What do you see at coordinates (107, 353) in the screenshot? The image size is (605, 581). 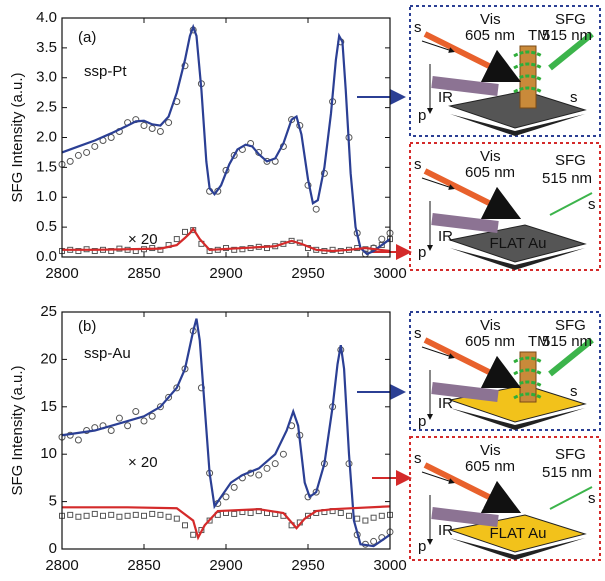 I see `sample-label: ssp-Au` at bounding box center [107, 353].